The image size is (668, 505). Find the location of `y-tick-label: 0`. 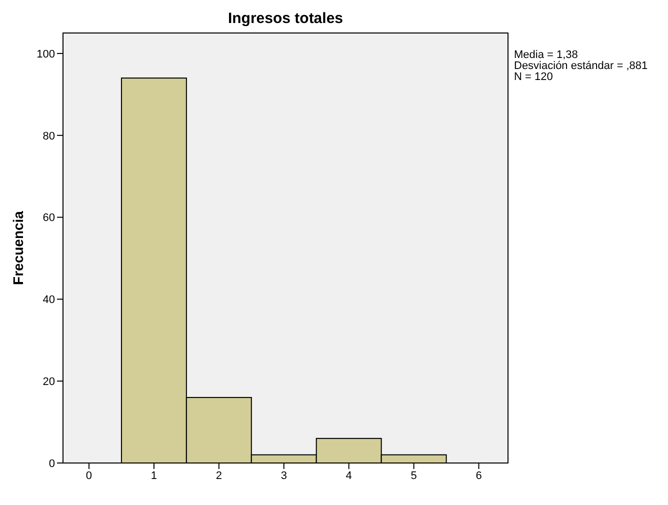

y-tick-label: 0 is located at coordinates (51, 464).